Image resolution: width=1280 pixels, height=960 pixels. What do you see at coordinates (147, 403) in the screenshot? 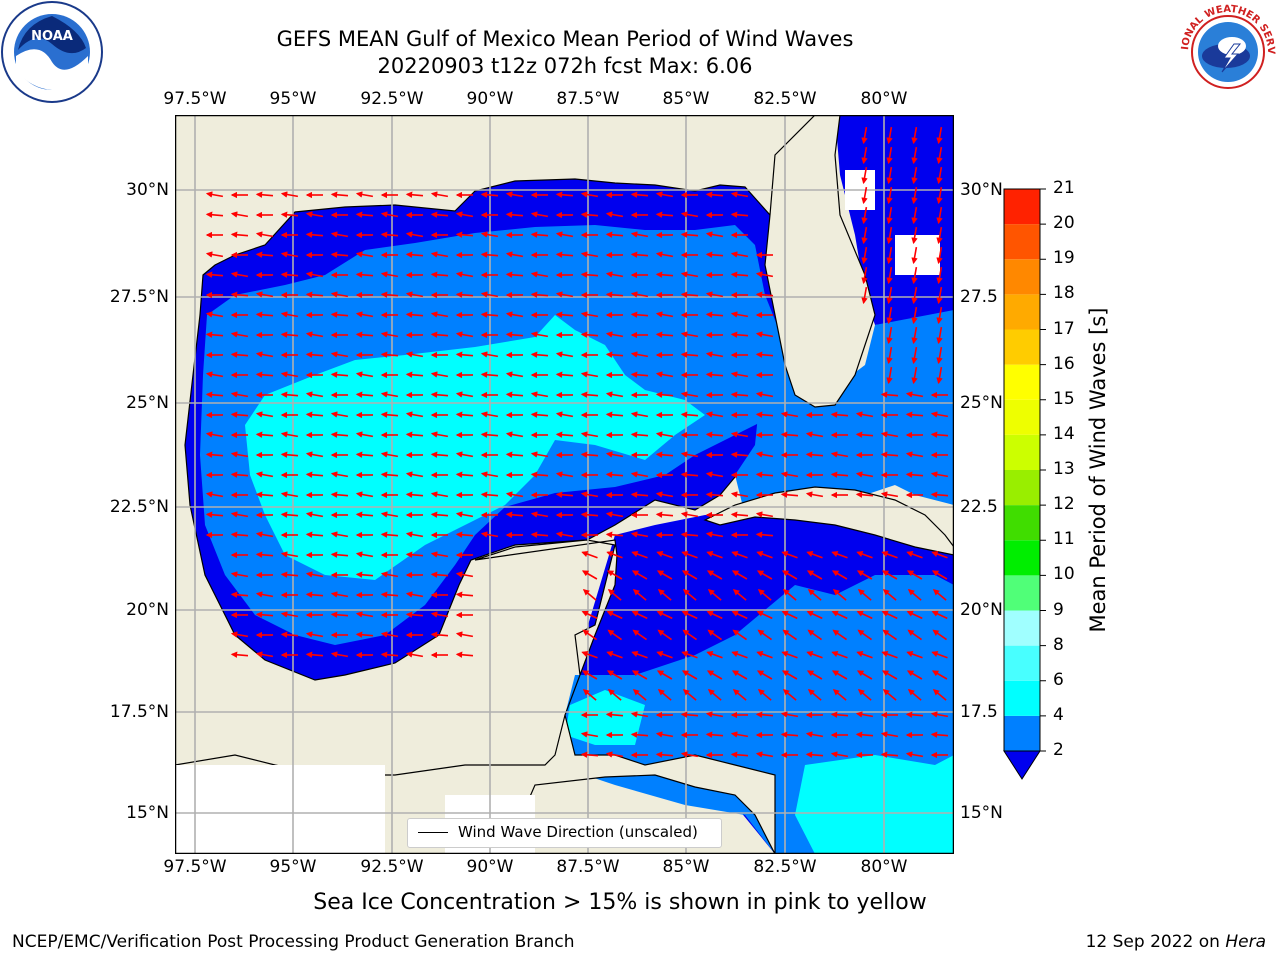
I see `lat-tick-left: 25°N` at bounding box center [147, 403].